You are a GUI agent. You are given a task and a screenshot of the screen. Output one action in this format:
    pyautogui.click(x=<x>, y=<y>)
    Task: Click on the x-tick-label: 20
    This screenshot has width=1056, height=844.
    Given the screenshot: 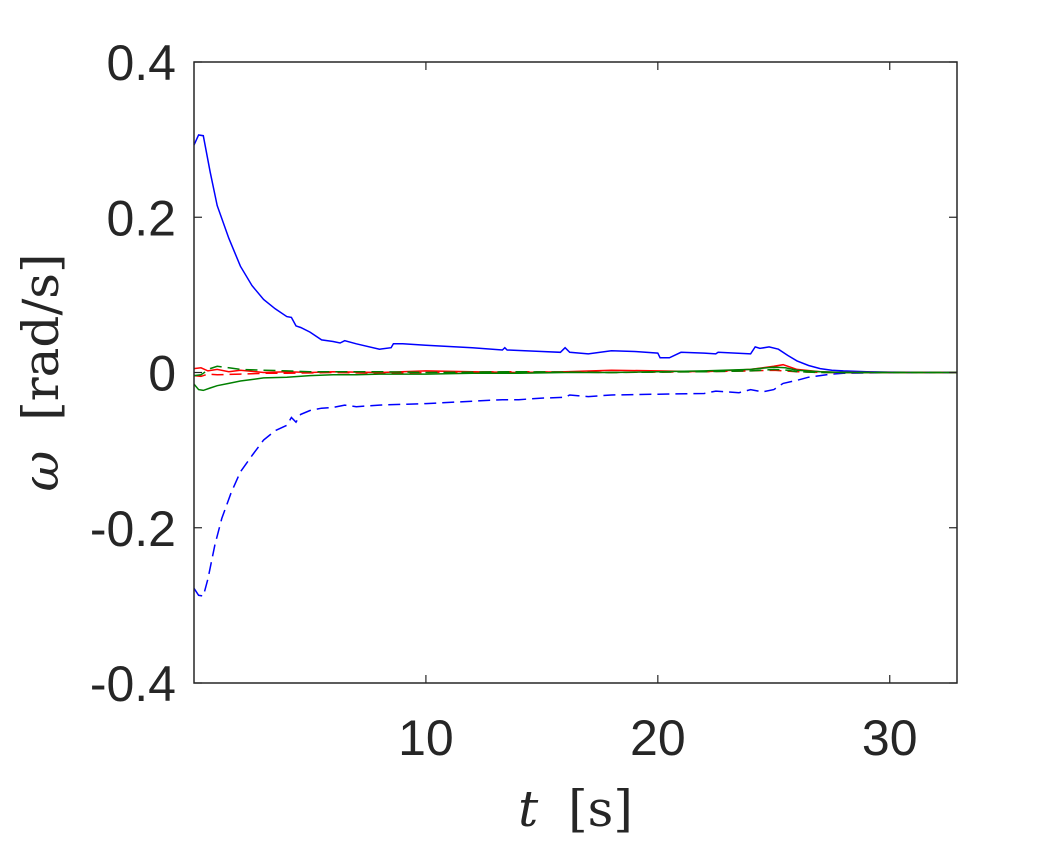 What is the action you would take?
    pyautogui.click(x=658, y=738)
    